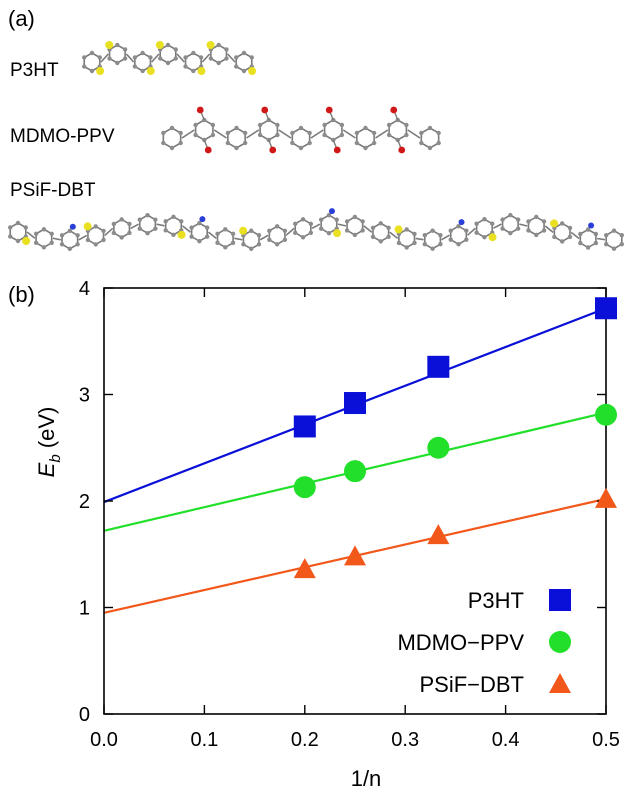  Describe the element at coordinates (316, 229) in the screenshot. I see `psif-dbt-structure-image` at that location.